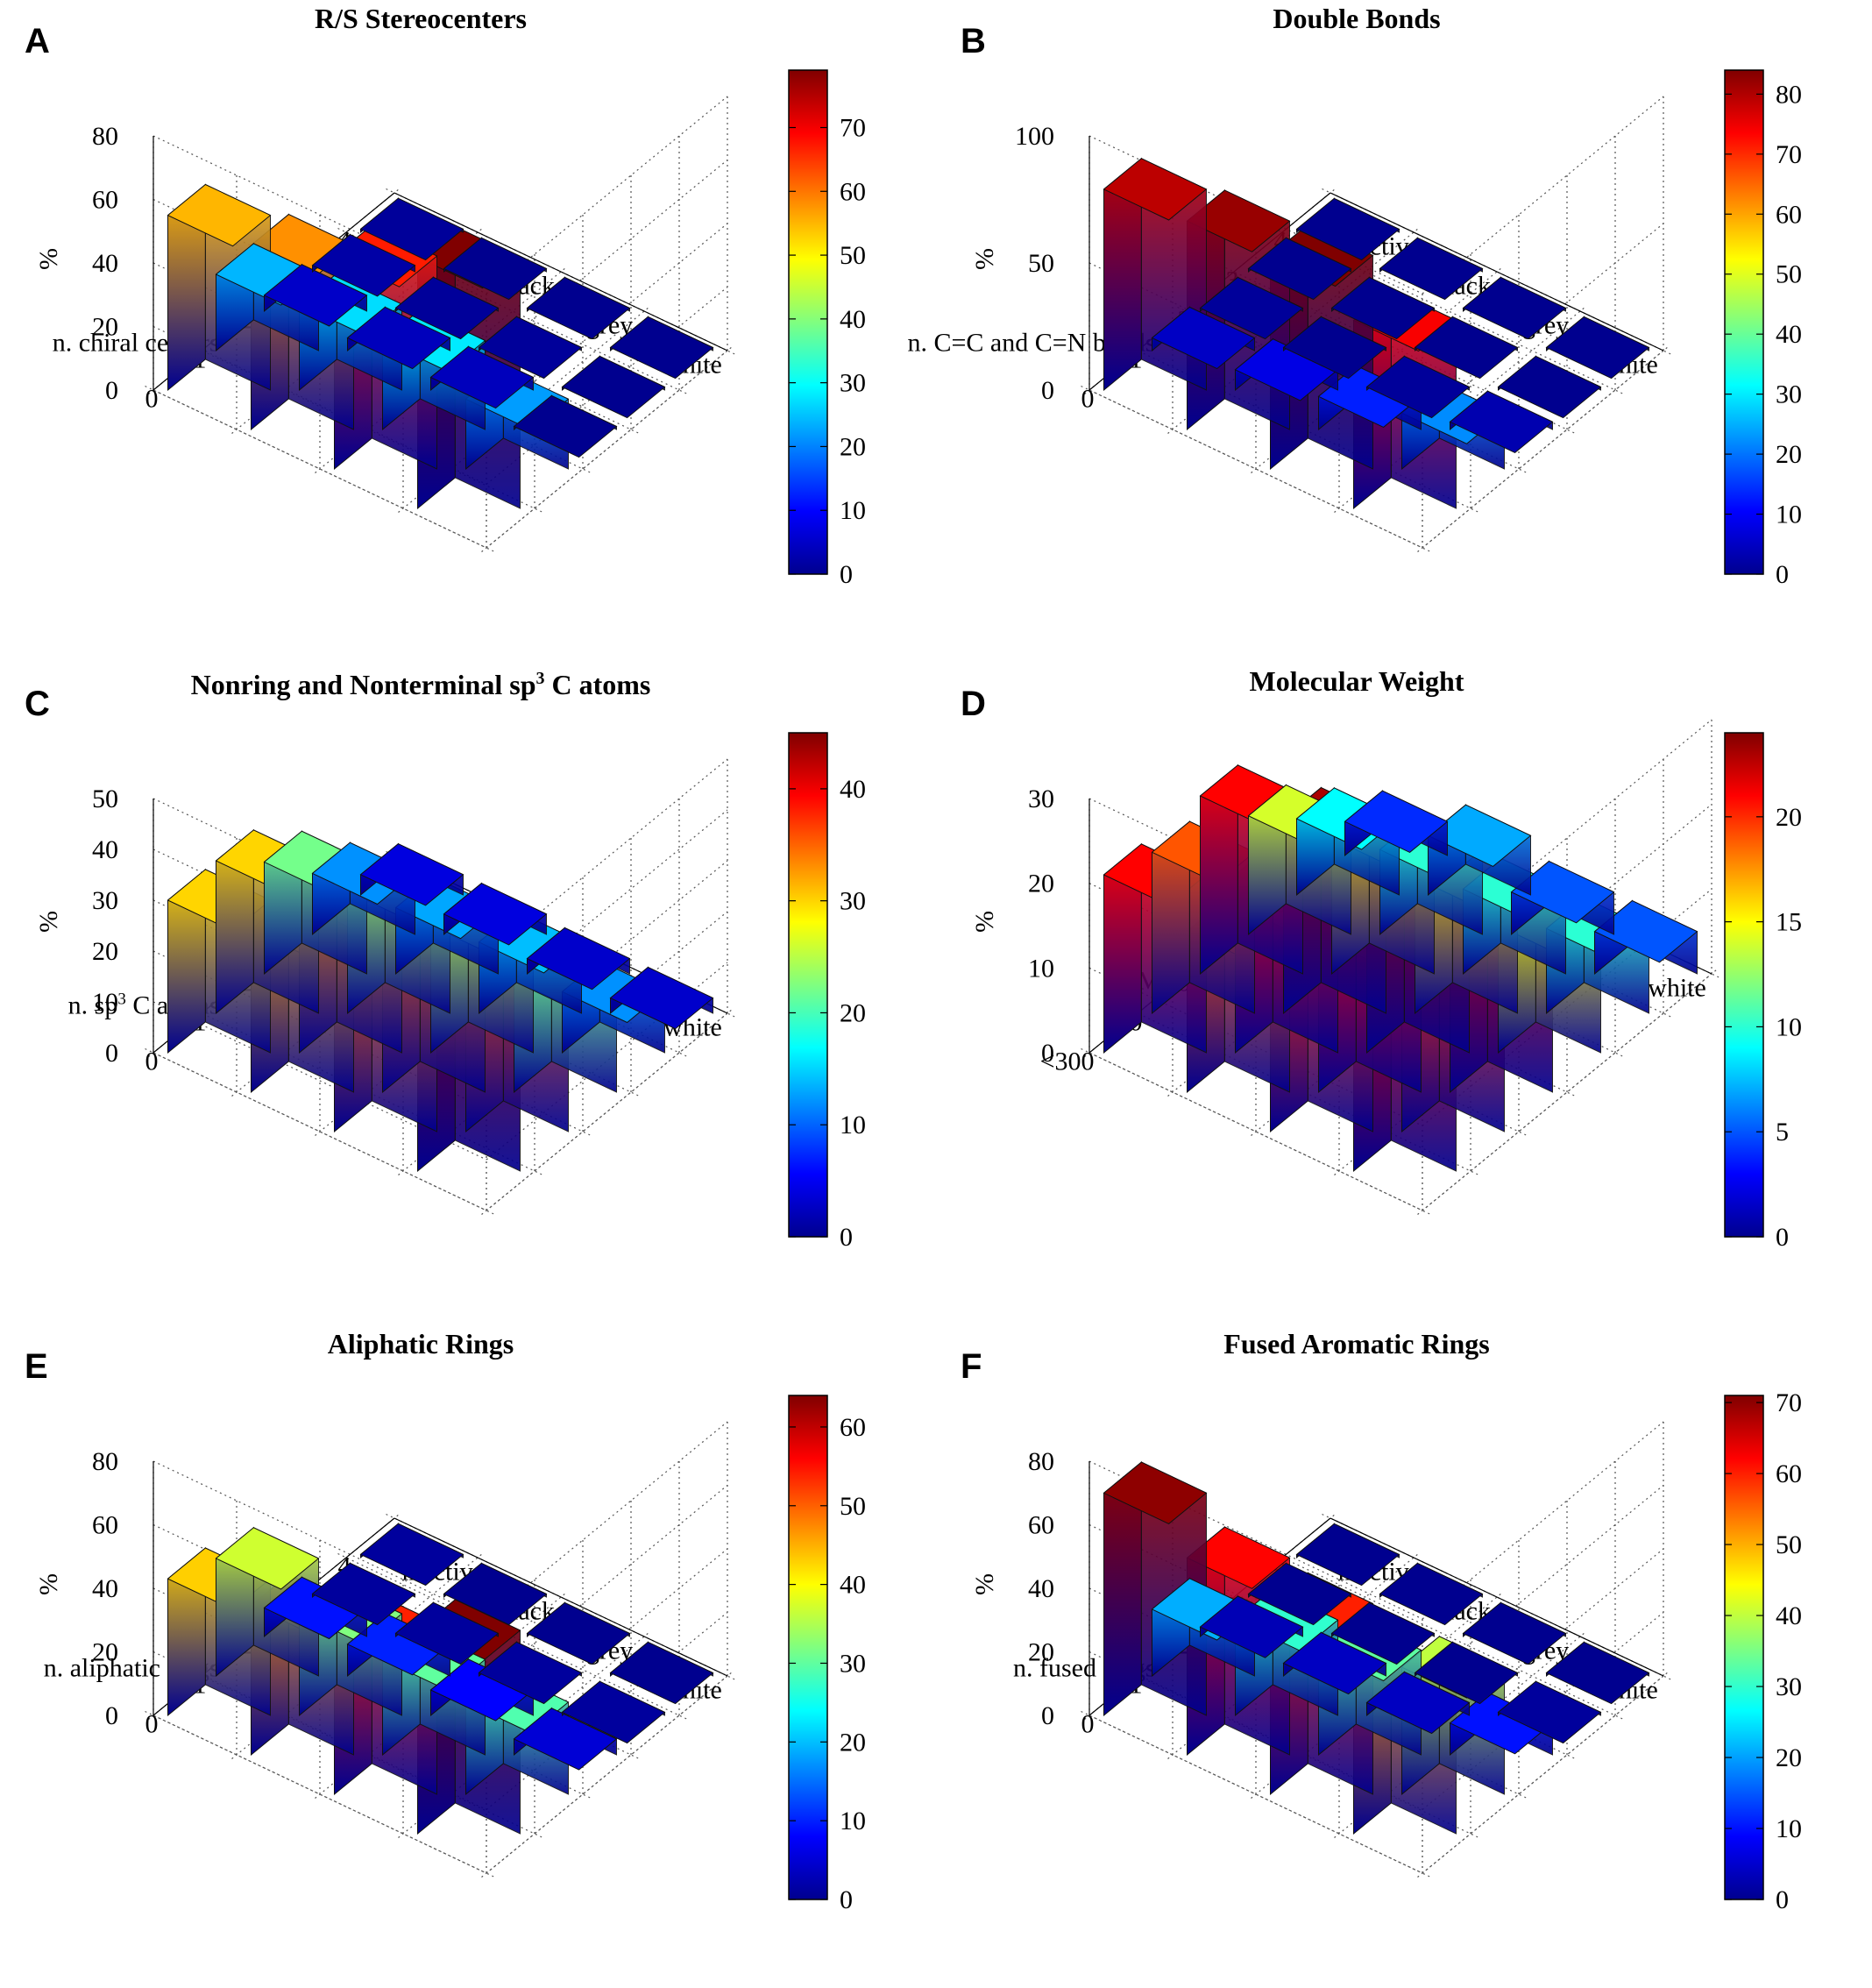  What do you see at coordinates (152, 1061) in the screenshot?
I see `row-tick-label: 0` at bounding box center [152, 1061].